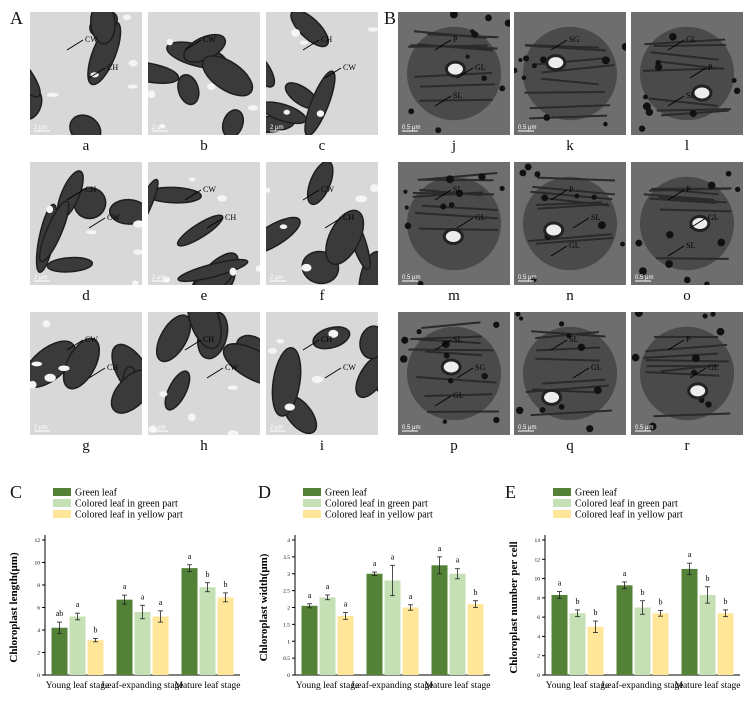 This screenshot has width=751, height=705. What do you see at coordinates (264, 492) in the screenshot?
I see `panel-d-letter: D` at bounding box center [264, 492].